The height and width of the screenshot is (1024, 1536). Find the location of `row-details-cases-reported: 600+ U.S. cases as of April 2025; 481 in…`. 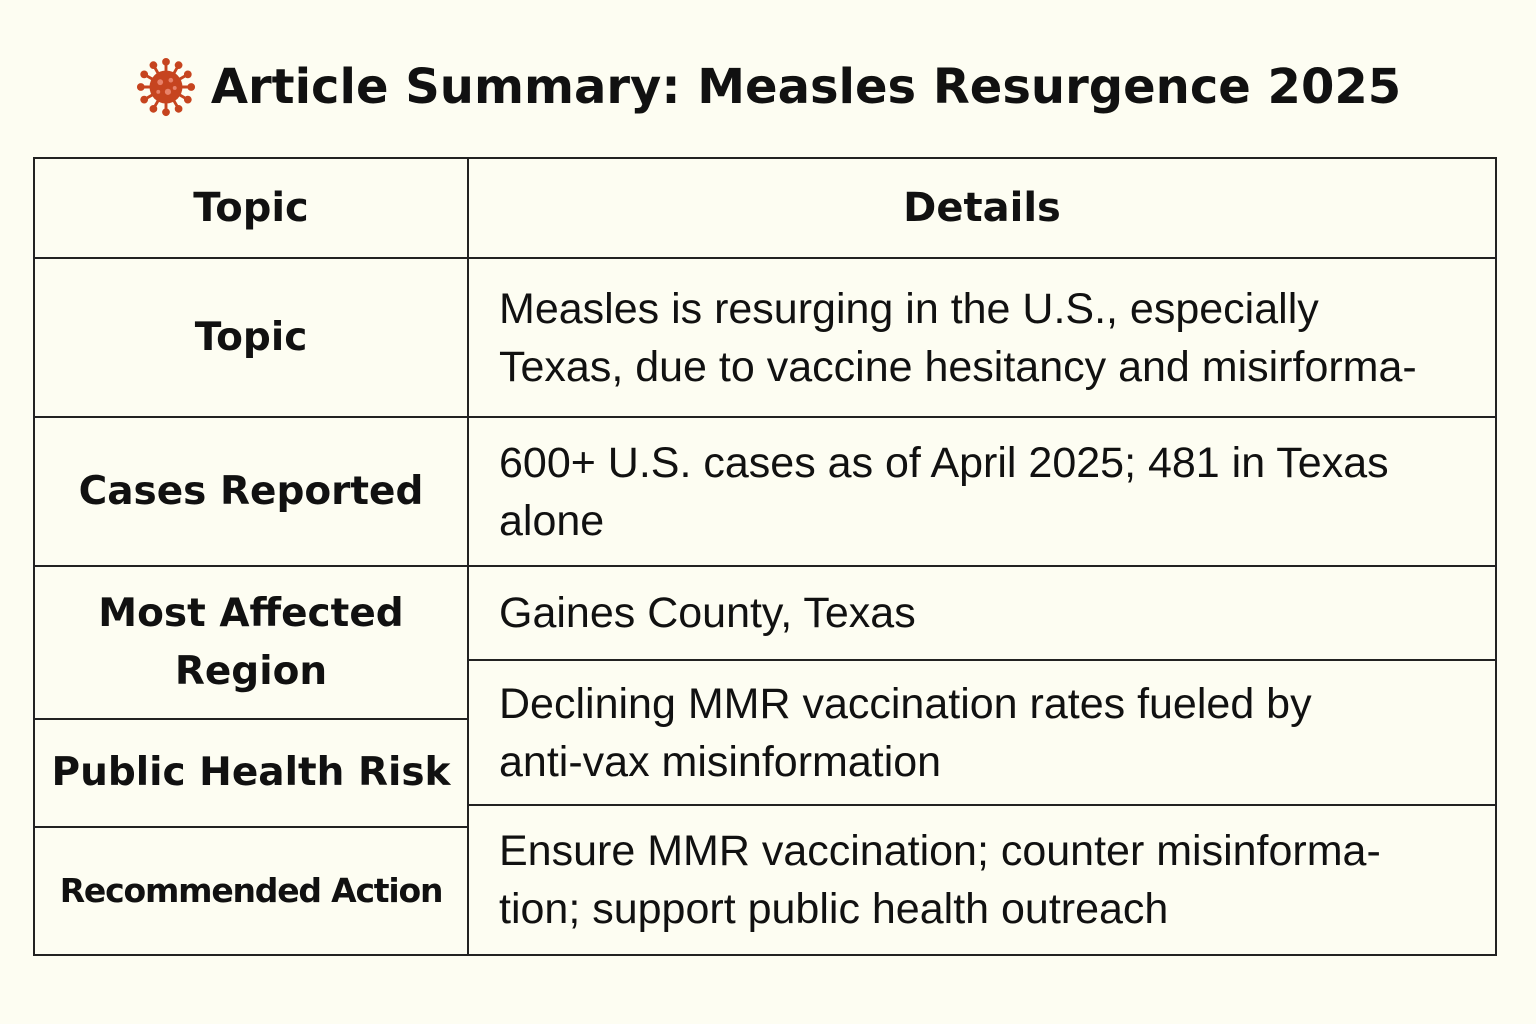

row-details-cases-reported: 600+ U.S. cases as of April 2025; 481 in… is located at coordinates (982, 491).